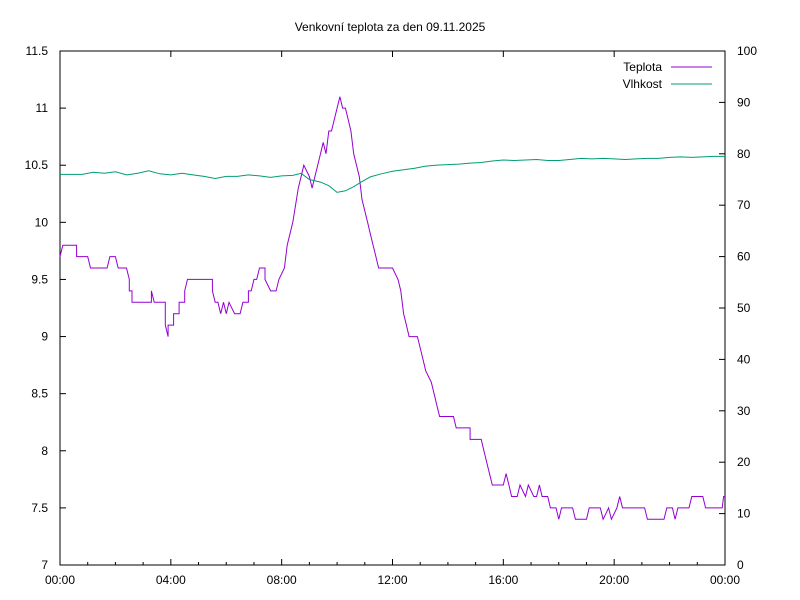 The height and width of the screenshot is (600, 800). What do you see at coordinates (744, 257) in the screenshot?
I see `y2-tick-label: 60` at bounding box center [744, 257].